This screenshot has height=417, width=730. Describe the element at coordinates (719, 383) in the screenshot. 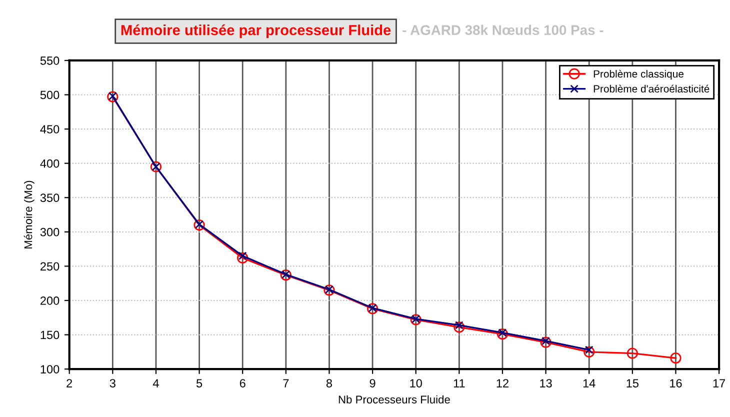

I see `x-tick-label: 17` at that location.